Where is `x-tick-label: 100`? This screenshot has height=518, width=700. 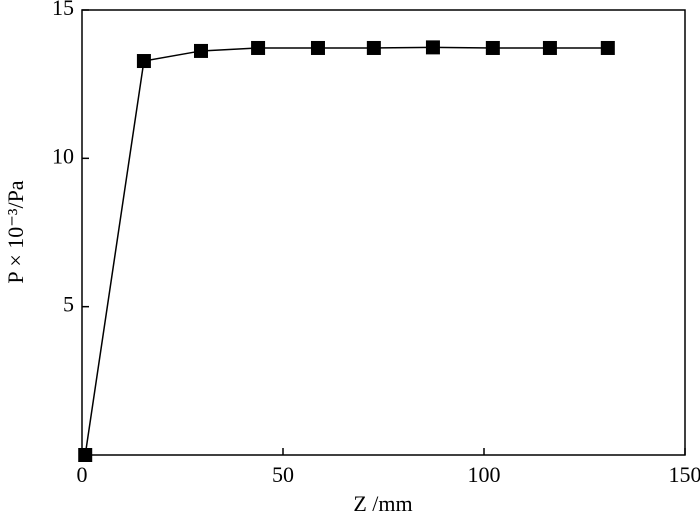
x-tick-label: 100 is located at coordinates (484, 474).